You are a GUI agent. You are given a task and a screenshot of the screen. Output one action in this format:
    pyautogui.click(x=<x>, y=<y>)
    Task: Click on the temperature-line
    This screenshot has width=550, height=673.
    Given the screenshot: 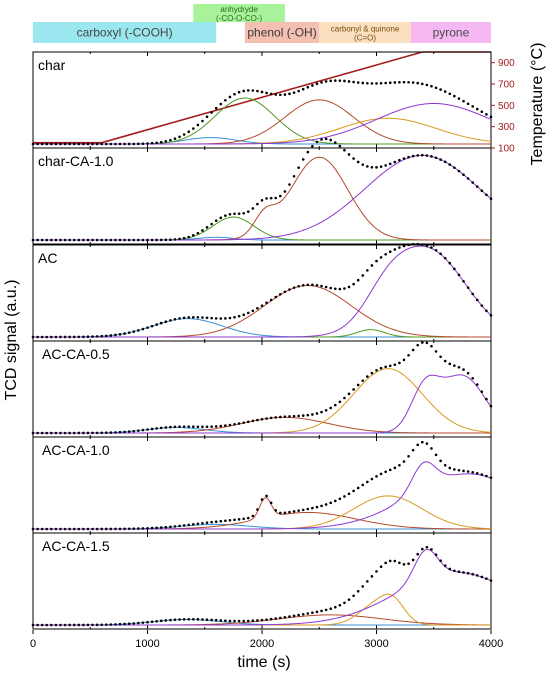 What is the action you would take?
    pyautogui.click(x=262, y=97)
    